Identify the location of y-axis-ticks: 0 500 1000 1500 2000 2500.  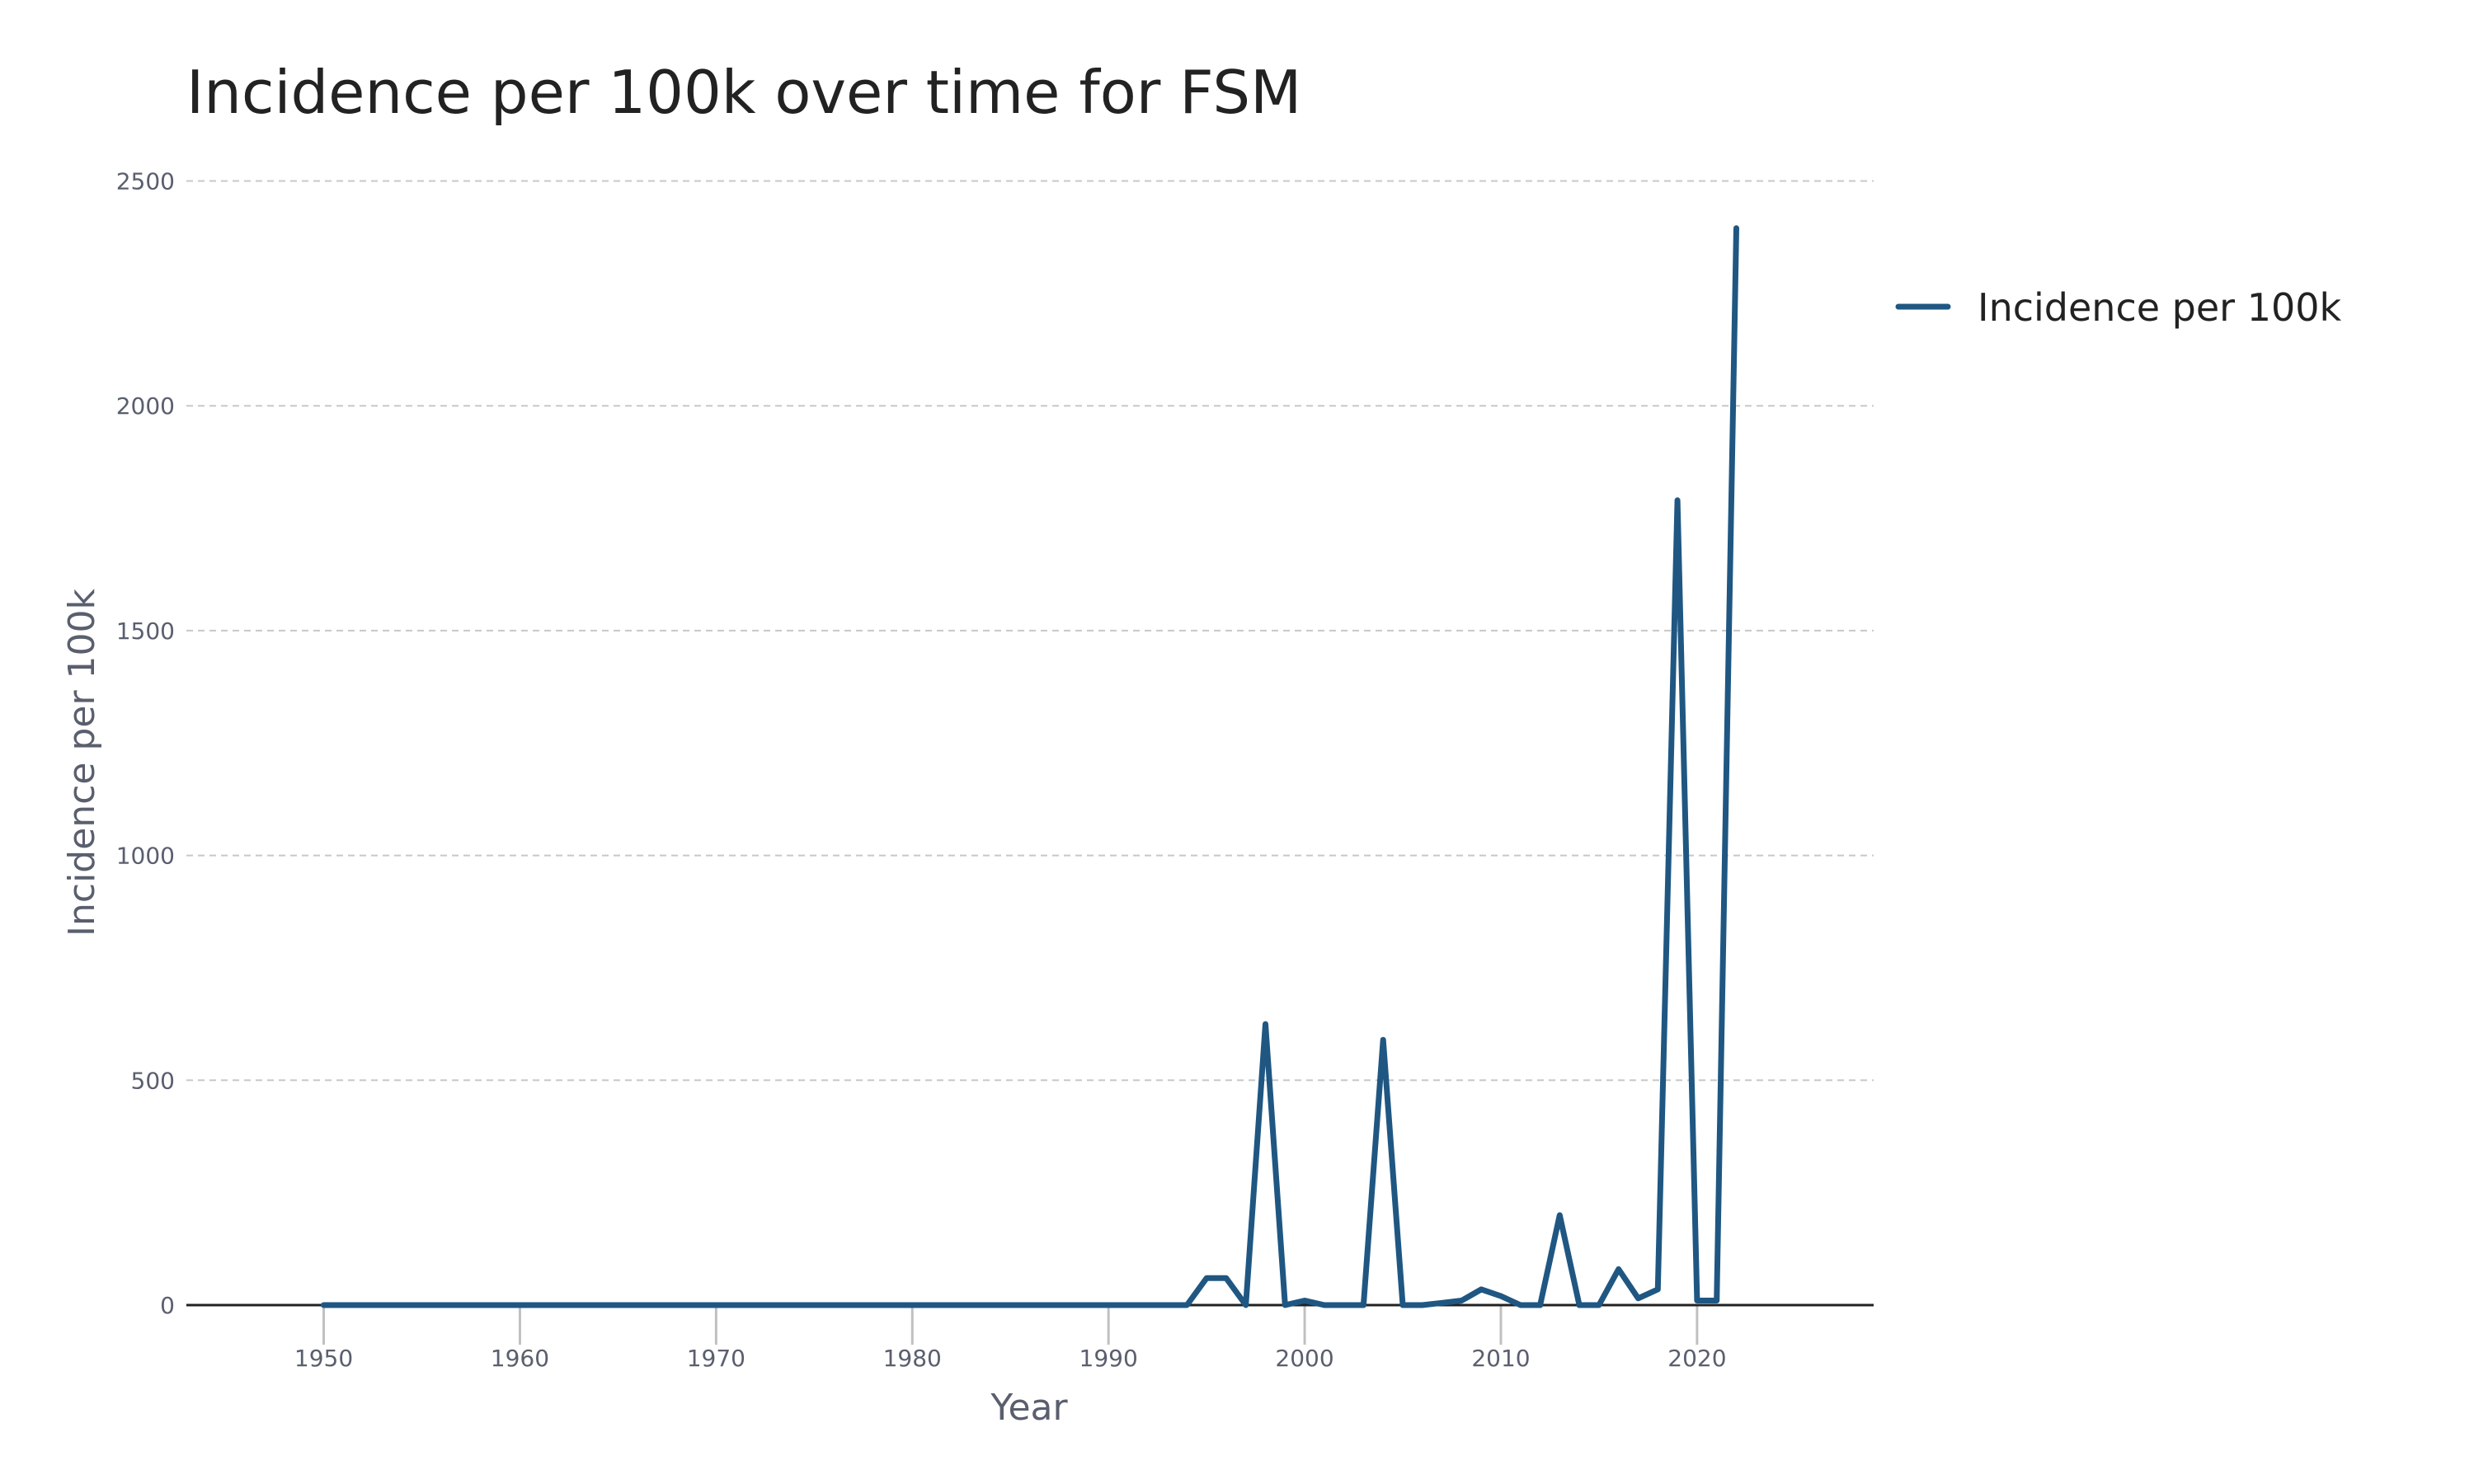
(145, 743).